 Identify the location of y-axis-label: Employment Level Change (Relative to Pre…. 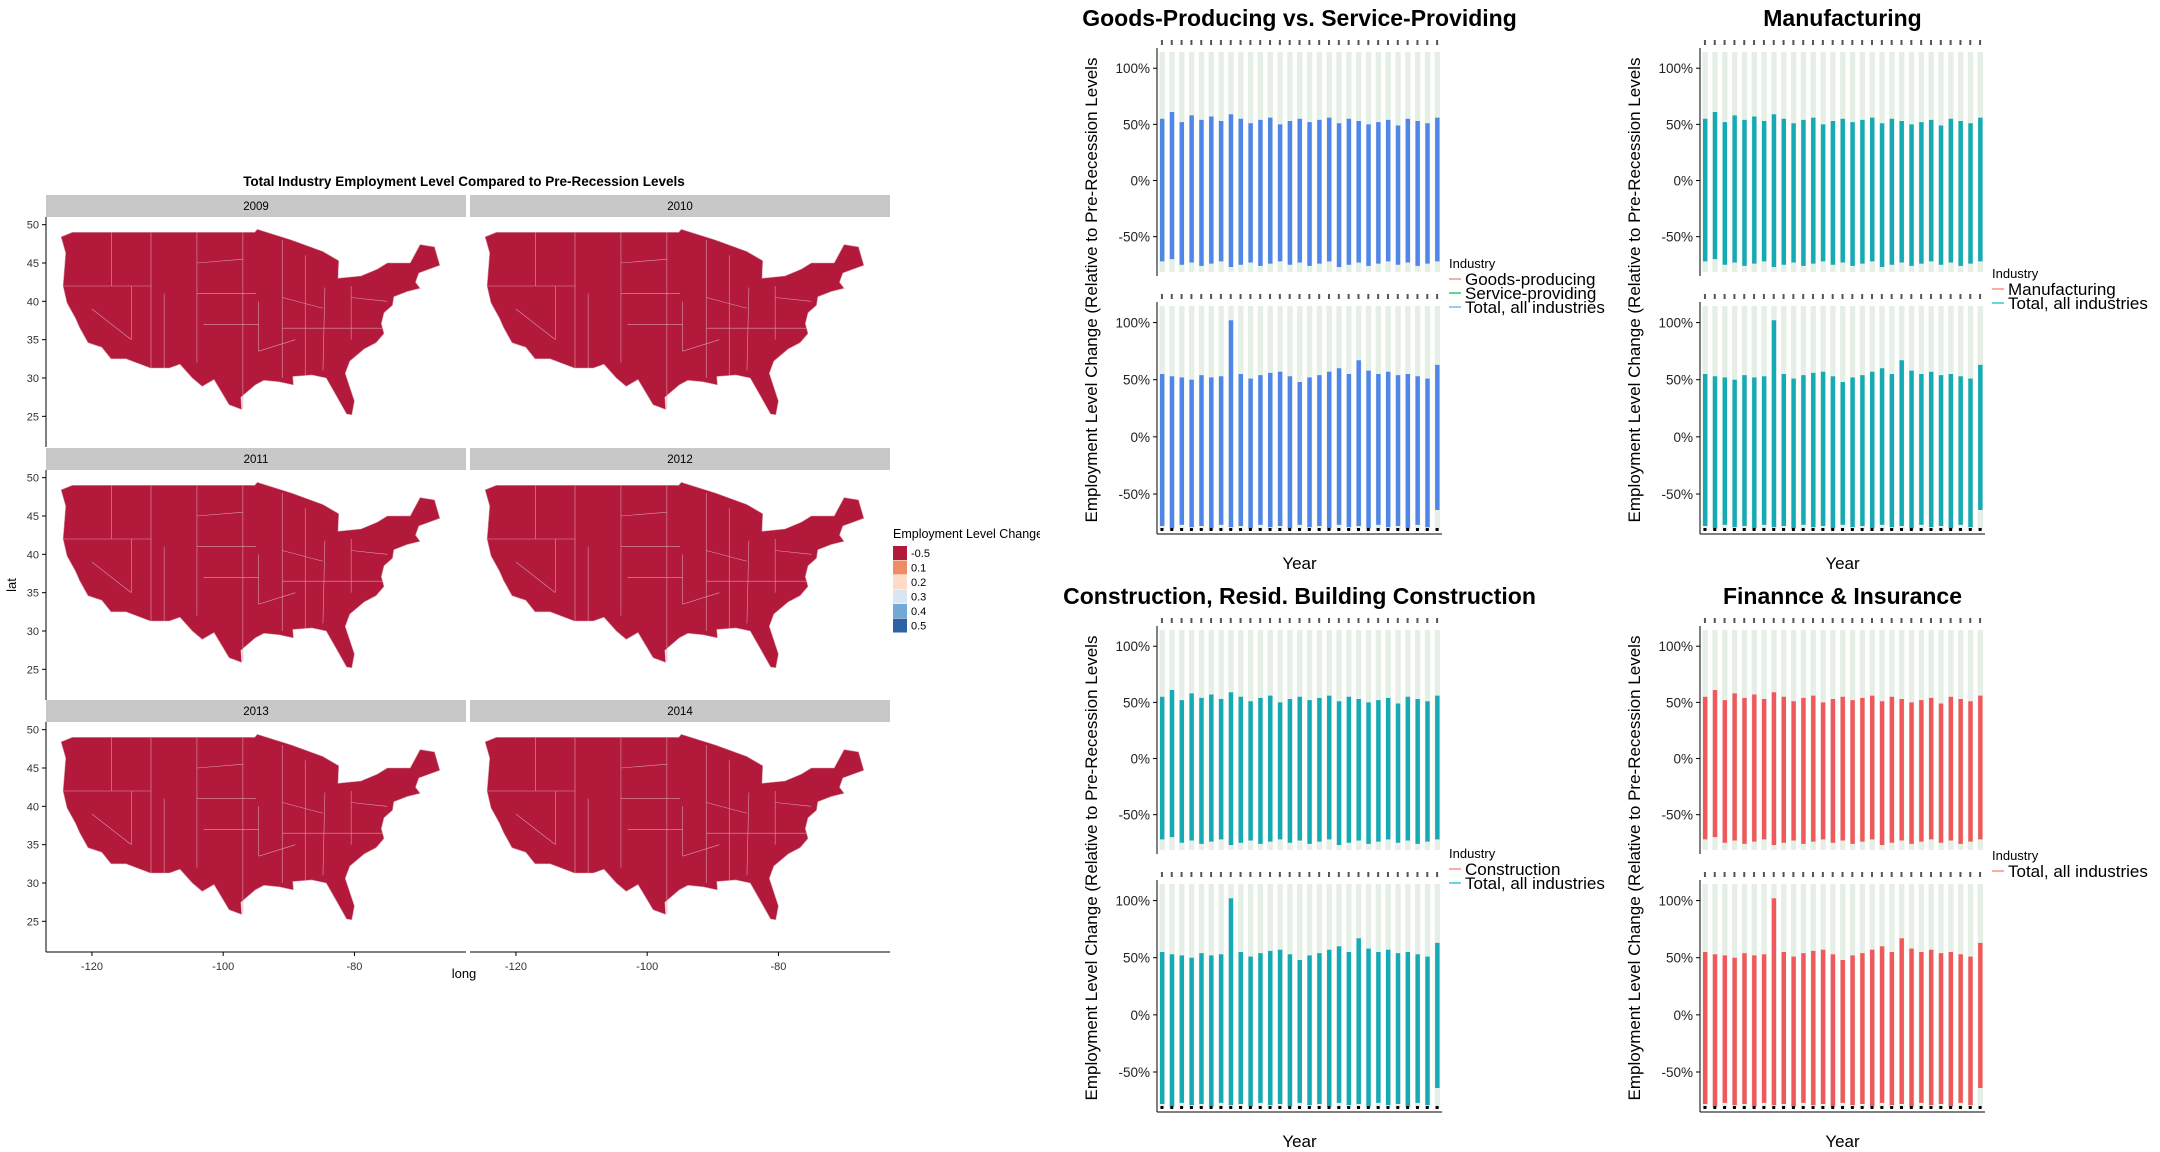
(1091, 868).